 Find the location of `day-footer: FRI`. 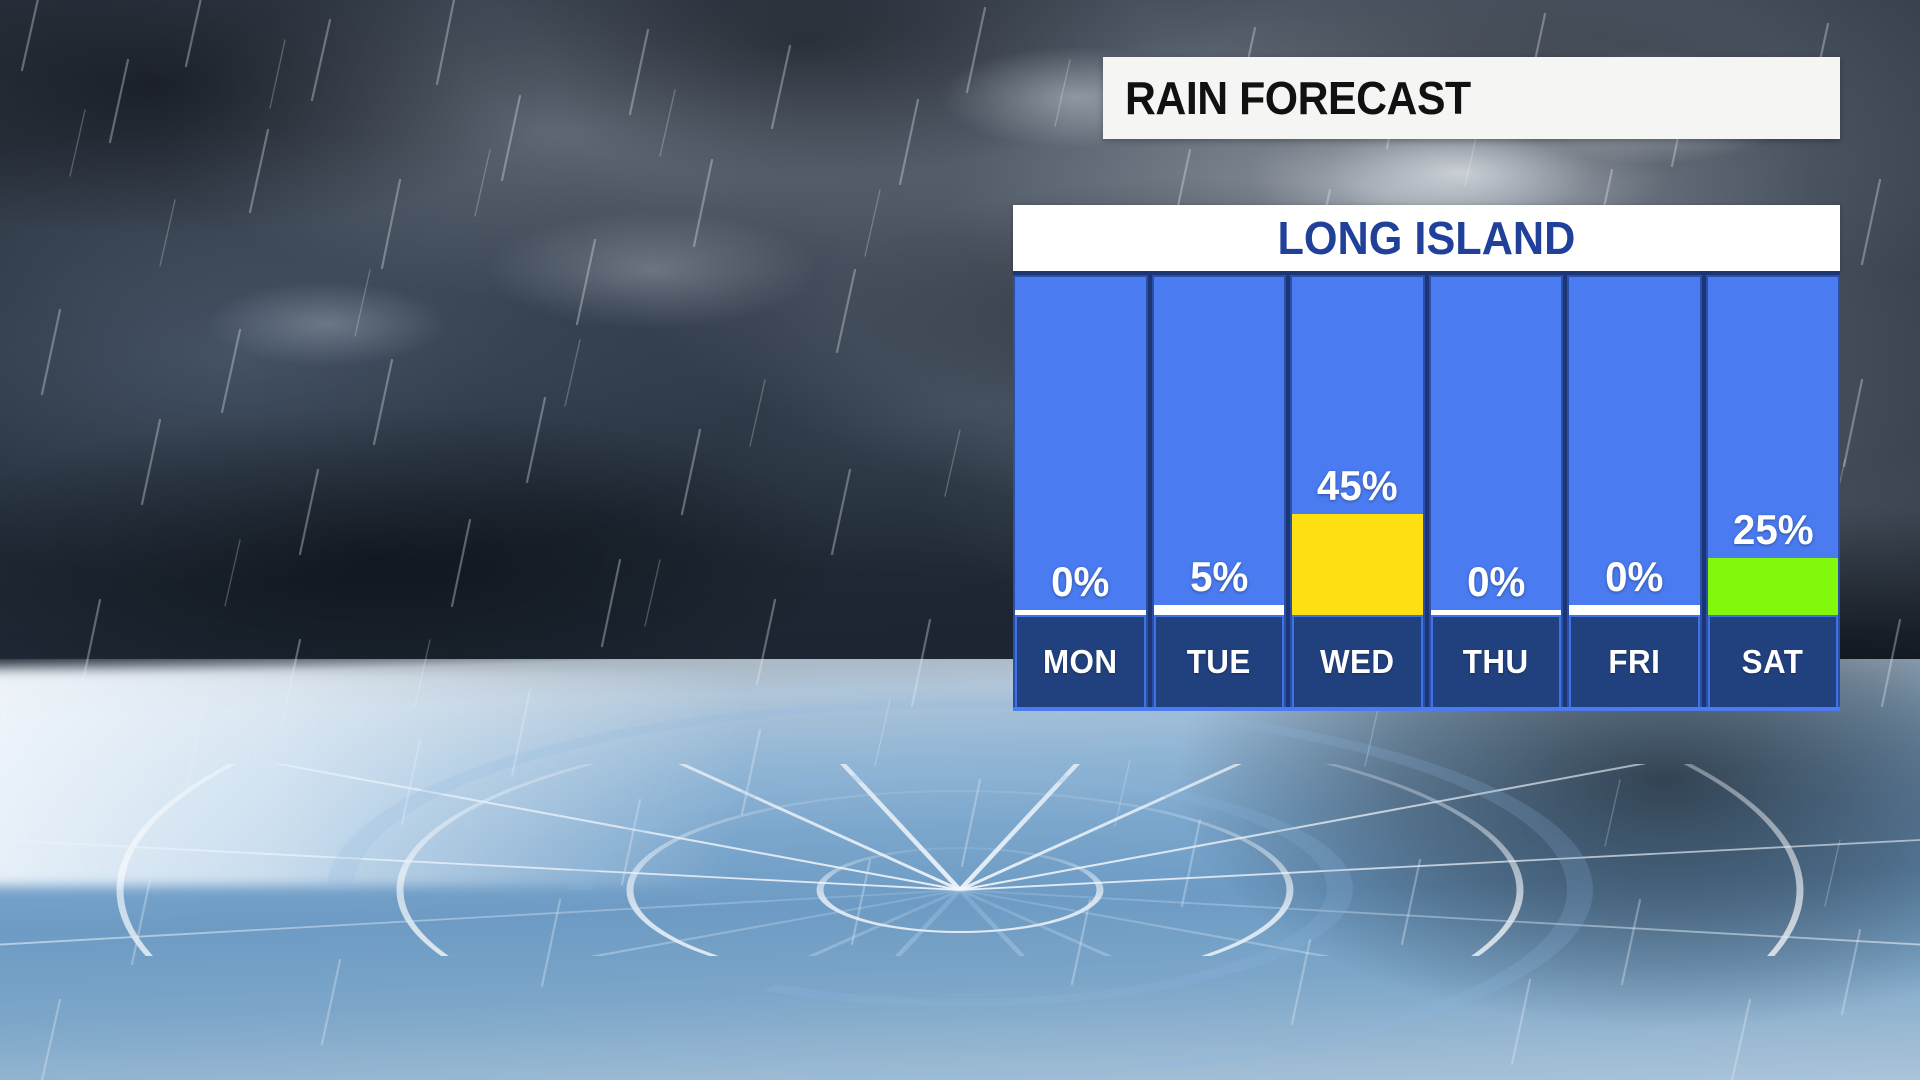

day-footer: FRI is located at coordinates (1634, 661).